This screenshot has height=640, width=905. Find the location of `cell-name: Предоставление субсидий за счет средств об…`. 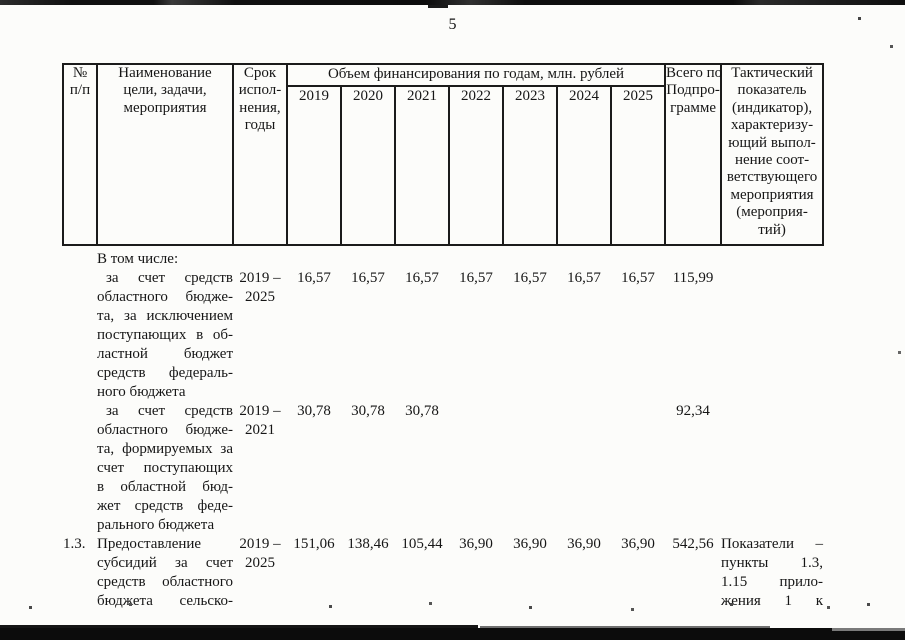

cell-name: Предоставление субсидий за счет средств об… is located at coordinates (165, 572).